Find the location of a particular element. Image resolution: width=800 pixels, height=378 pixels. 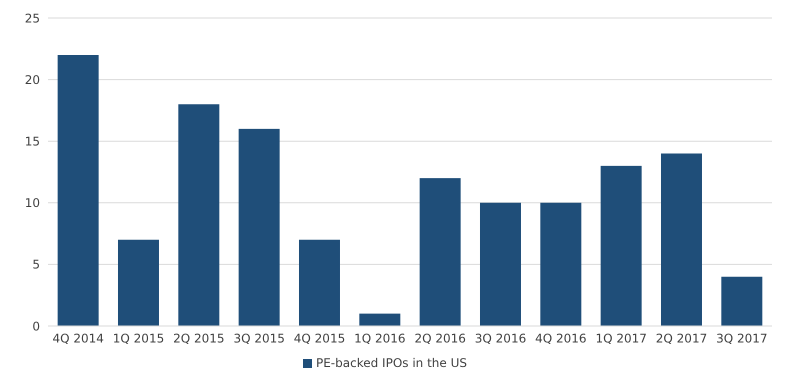

x-tick-label: 3Q 2015 is located at coordinates (259, 339).